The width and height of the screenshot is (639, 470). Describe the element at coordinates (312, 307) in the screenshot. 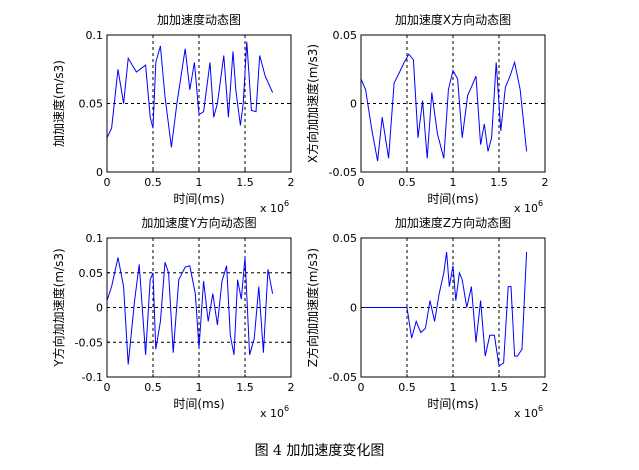

I see `y-axis-label: Z方向加加速度(m/s3)` at that location.